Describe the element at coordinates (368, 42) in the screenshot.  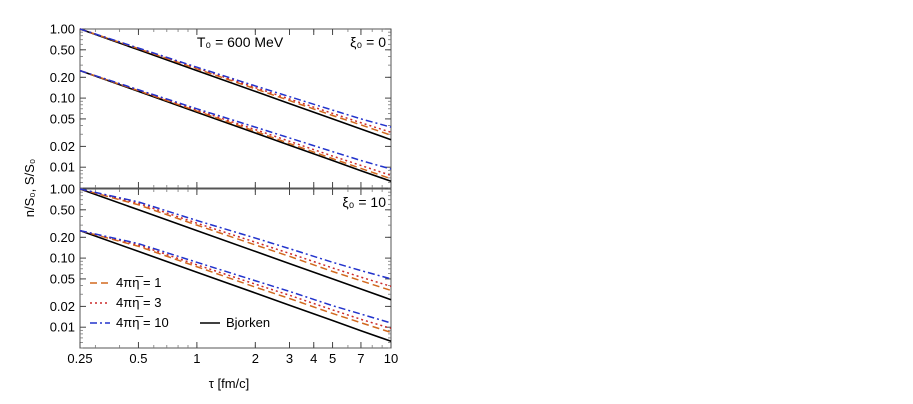
I see `annotation-xi0-top: ξ₀ = 0` at that location.